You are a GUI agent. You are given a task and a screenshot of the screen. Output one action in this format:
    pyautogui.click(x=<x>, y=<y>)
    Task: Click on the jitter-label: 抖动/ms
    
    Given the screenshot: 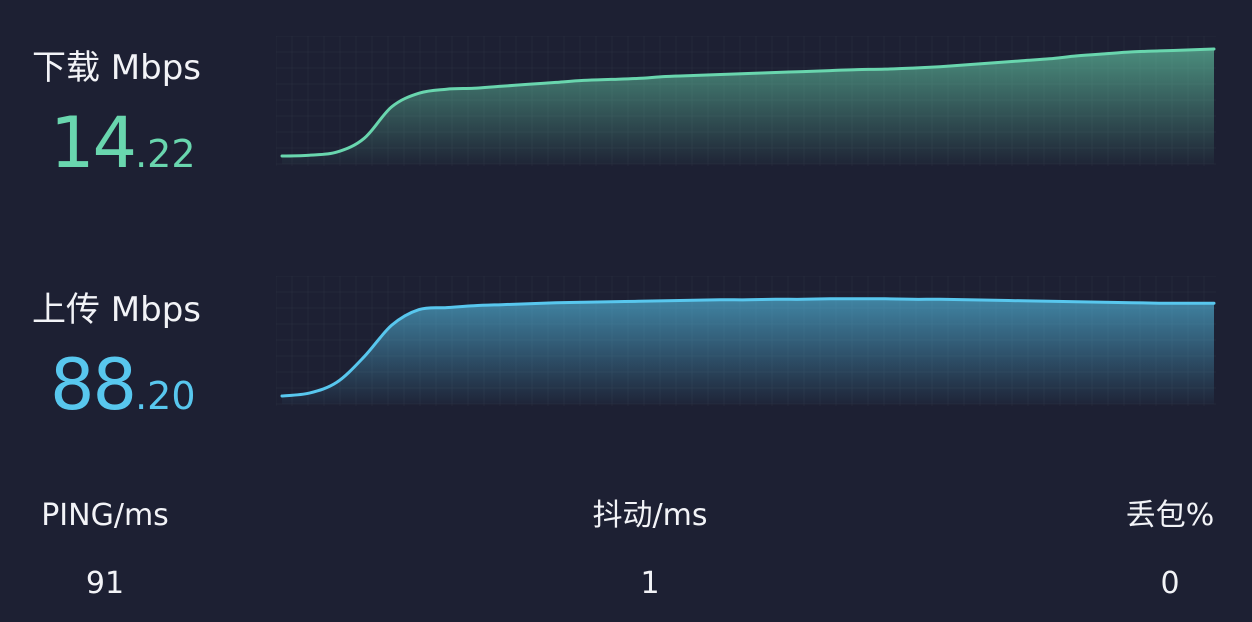 What is the action you would take?
    pyautogui.click(x=650, y=515)
    